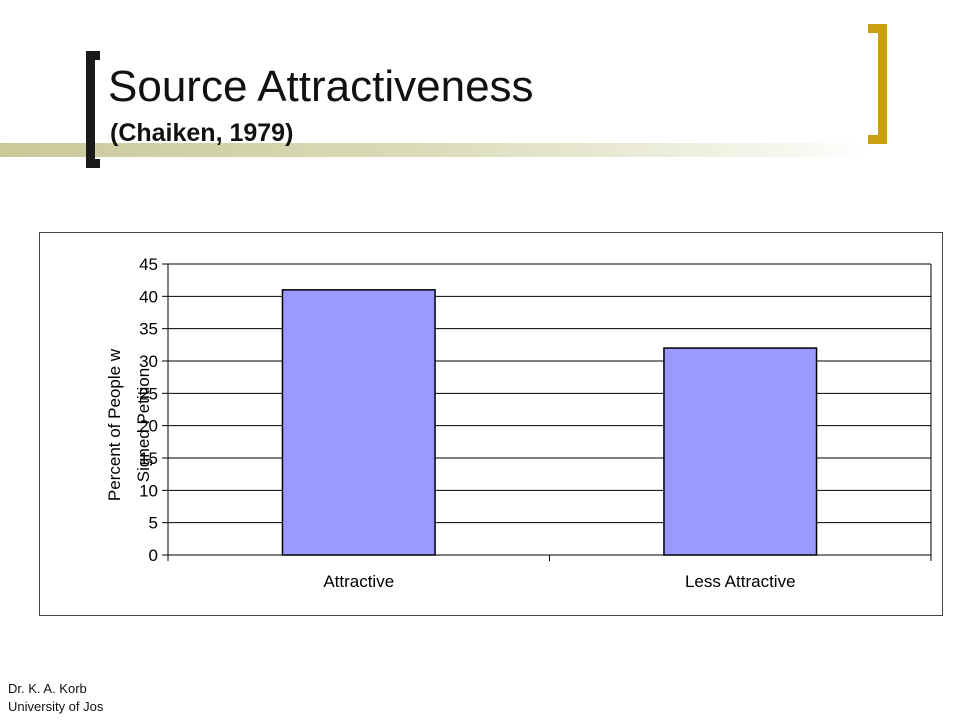 This screenshot has width=960, height=720. I want to click on x-tick-label-0: Attractive, so click(358, 581).